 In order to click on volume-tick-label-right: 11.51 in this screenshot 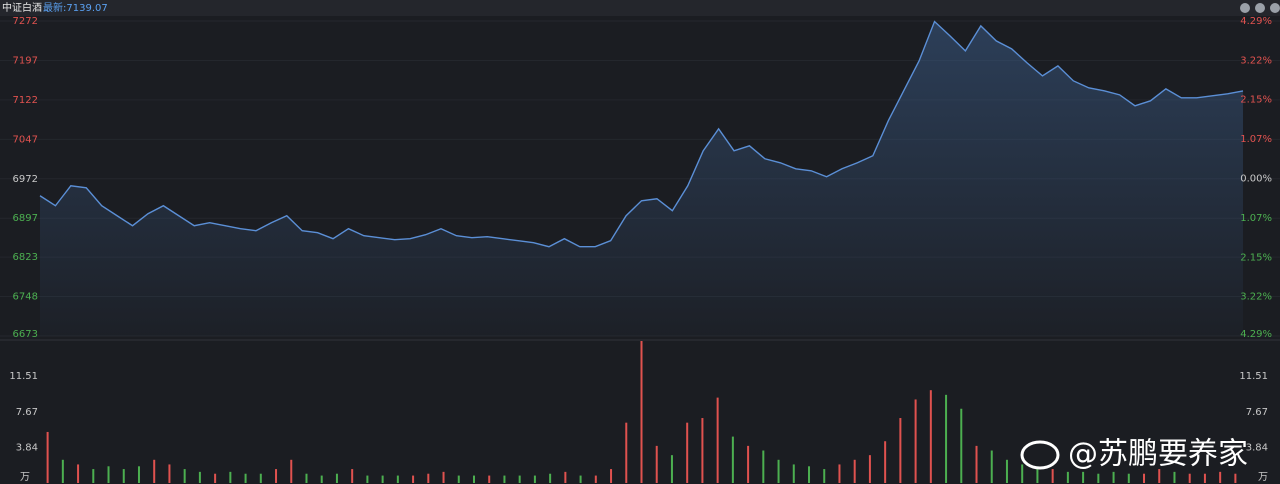, I will do `click(1253, 376)`.